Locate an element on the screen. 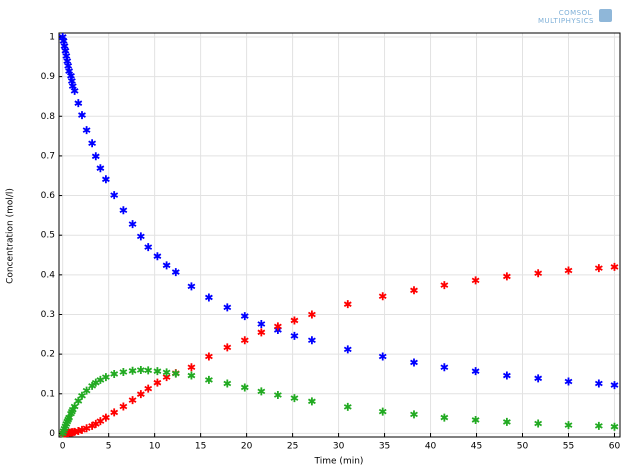 Image resolution: width=630 pixels, height=473 pixels. x-tick-label: 55 is located at coordinates (568, 447).